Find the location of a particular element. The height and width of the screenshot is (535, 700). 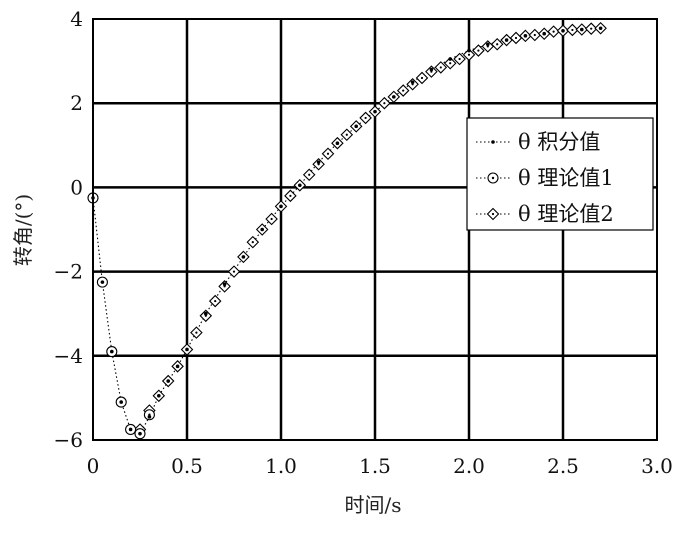

x-tick-label: 2.0 is located at coordinates (469, 466).